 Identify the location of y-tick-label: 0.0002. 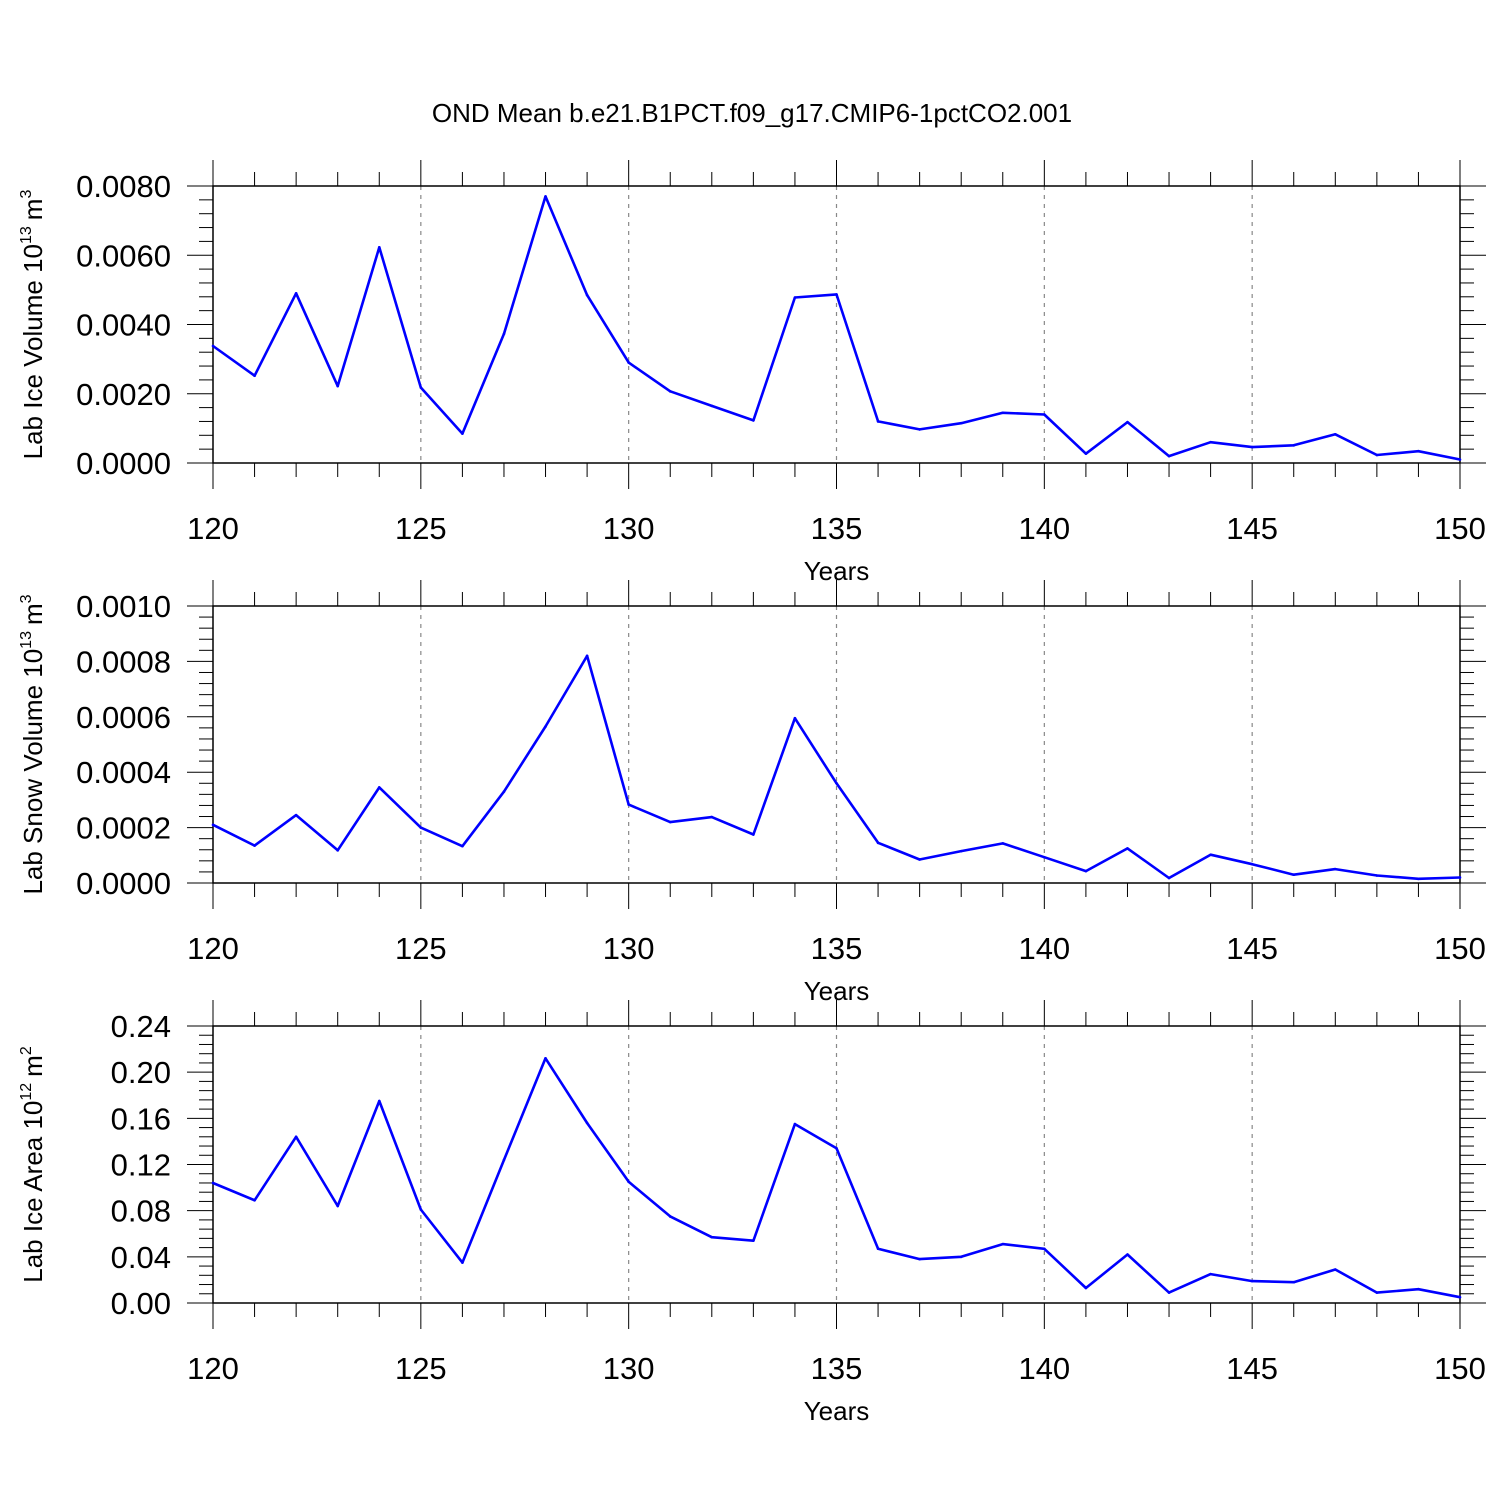
(123, 828).